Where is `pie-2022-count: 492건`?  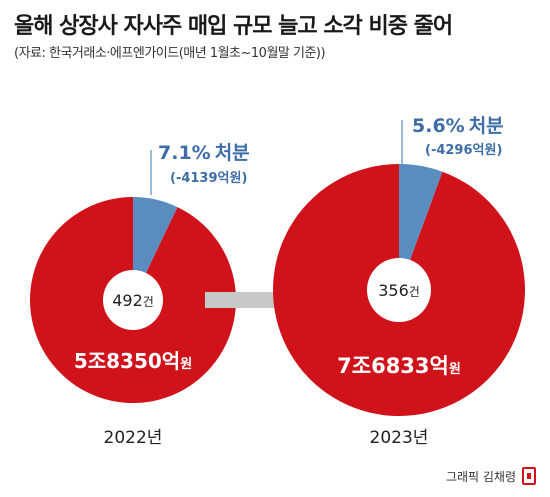
pie-2022-count: 492건 is located at coordinates (133, 300).